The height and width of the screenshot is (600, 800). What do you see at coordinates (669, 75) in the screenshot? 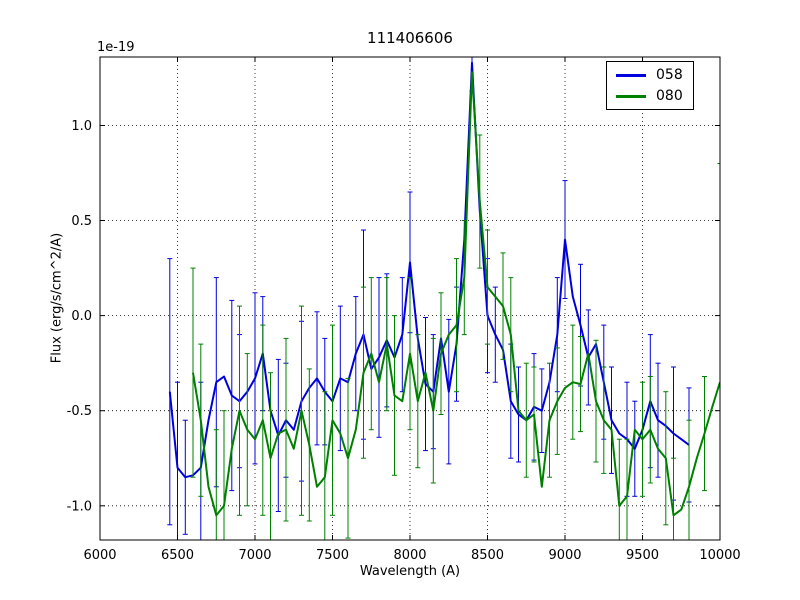
I see `legend-label-058: 058` at bounding box center [669, 75].